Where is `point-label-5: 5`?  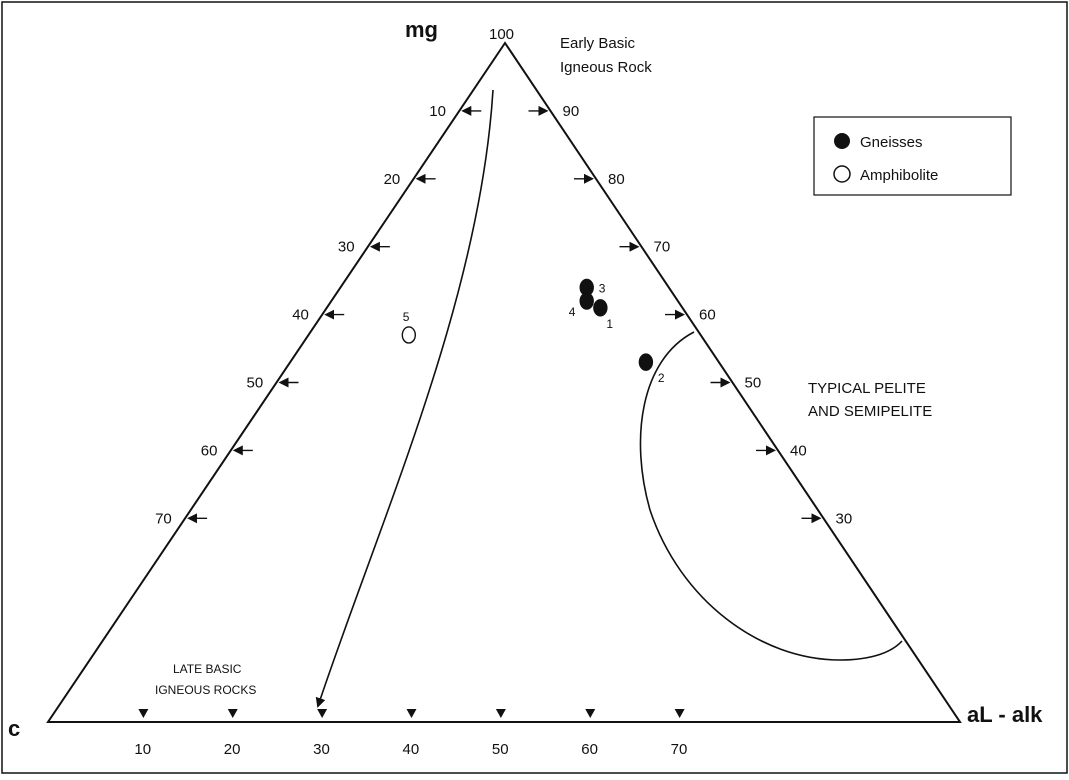 point-label-5: 5 is located at coordinates (406, 317).